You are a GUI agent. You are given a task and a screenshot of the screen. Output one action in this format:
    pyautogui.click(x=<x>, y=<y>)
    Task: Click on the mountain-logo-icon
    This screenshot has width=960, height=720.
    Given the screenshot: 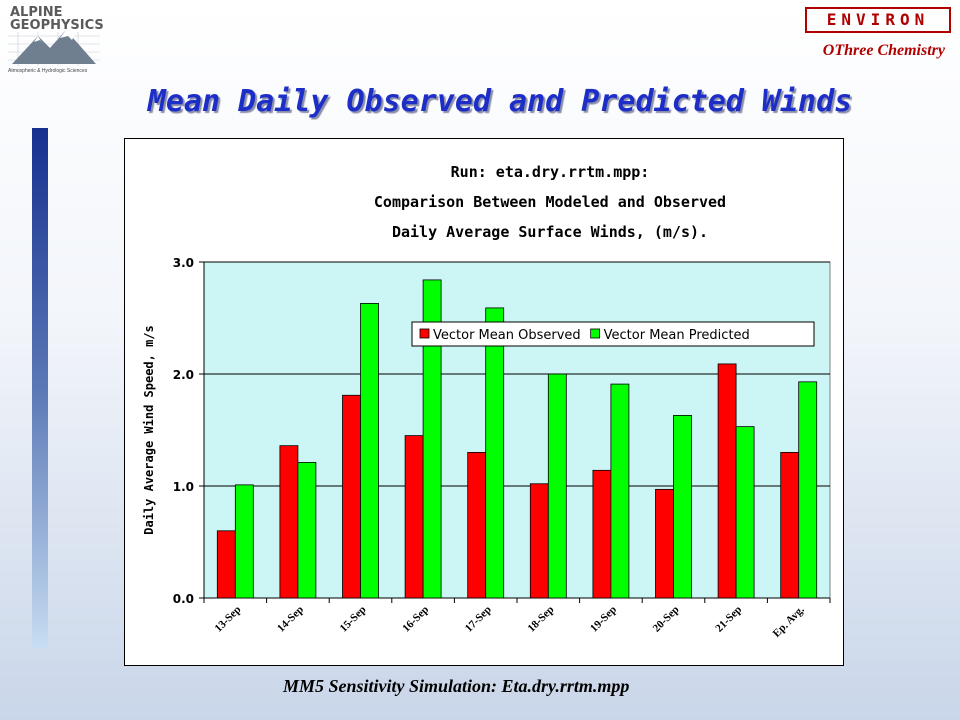 What is the action you would take?
    pyautogui.click(x=54, y=48)
    